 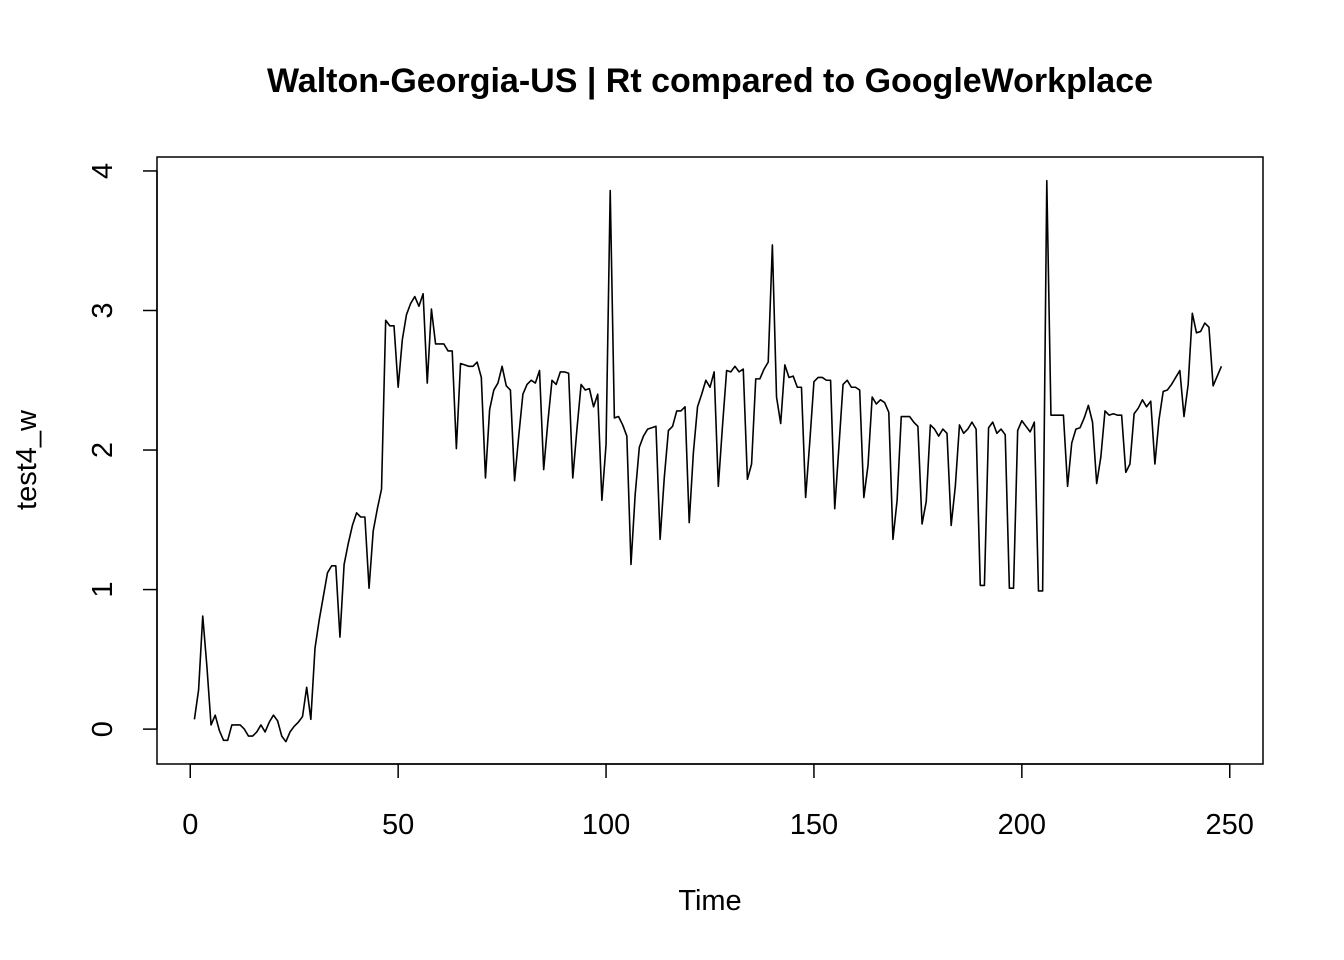 I want to click on y-axis: 0 1 2 3 4, so click(x=122, y=450).